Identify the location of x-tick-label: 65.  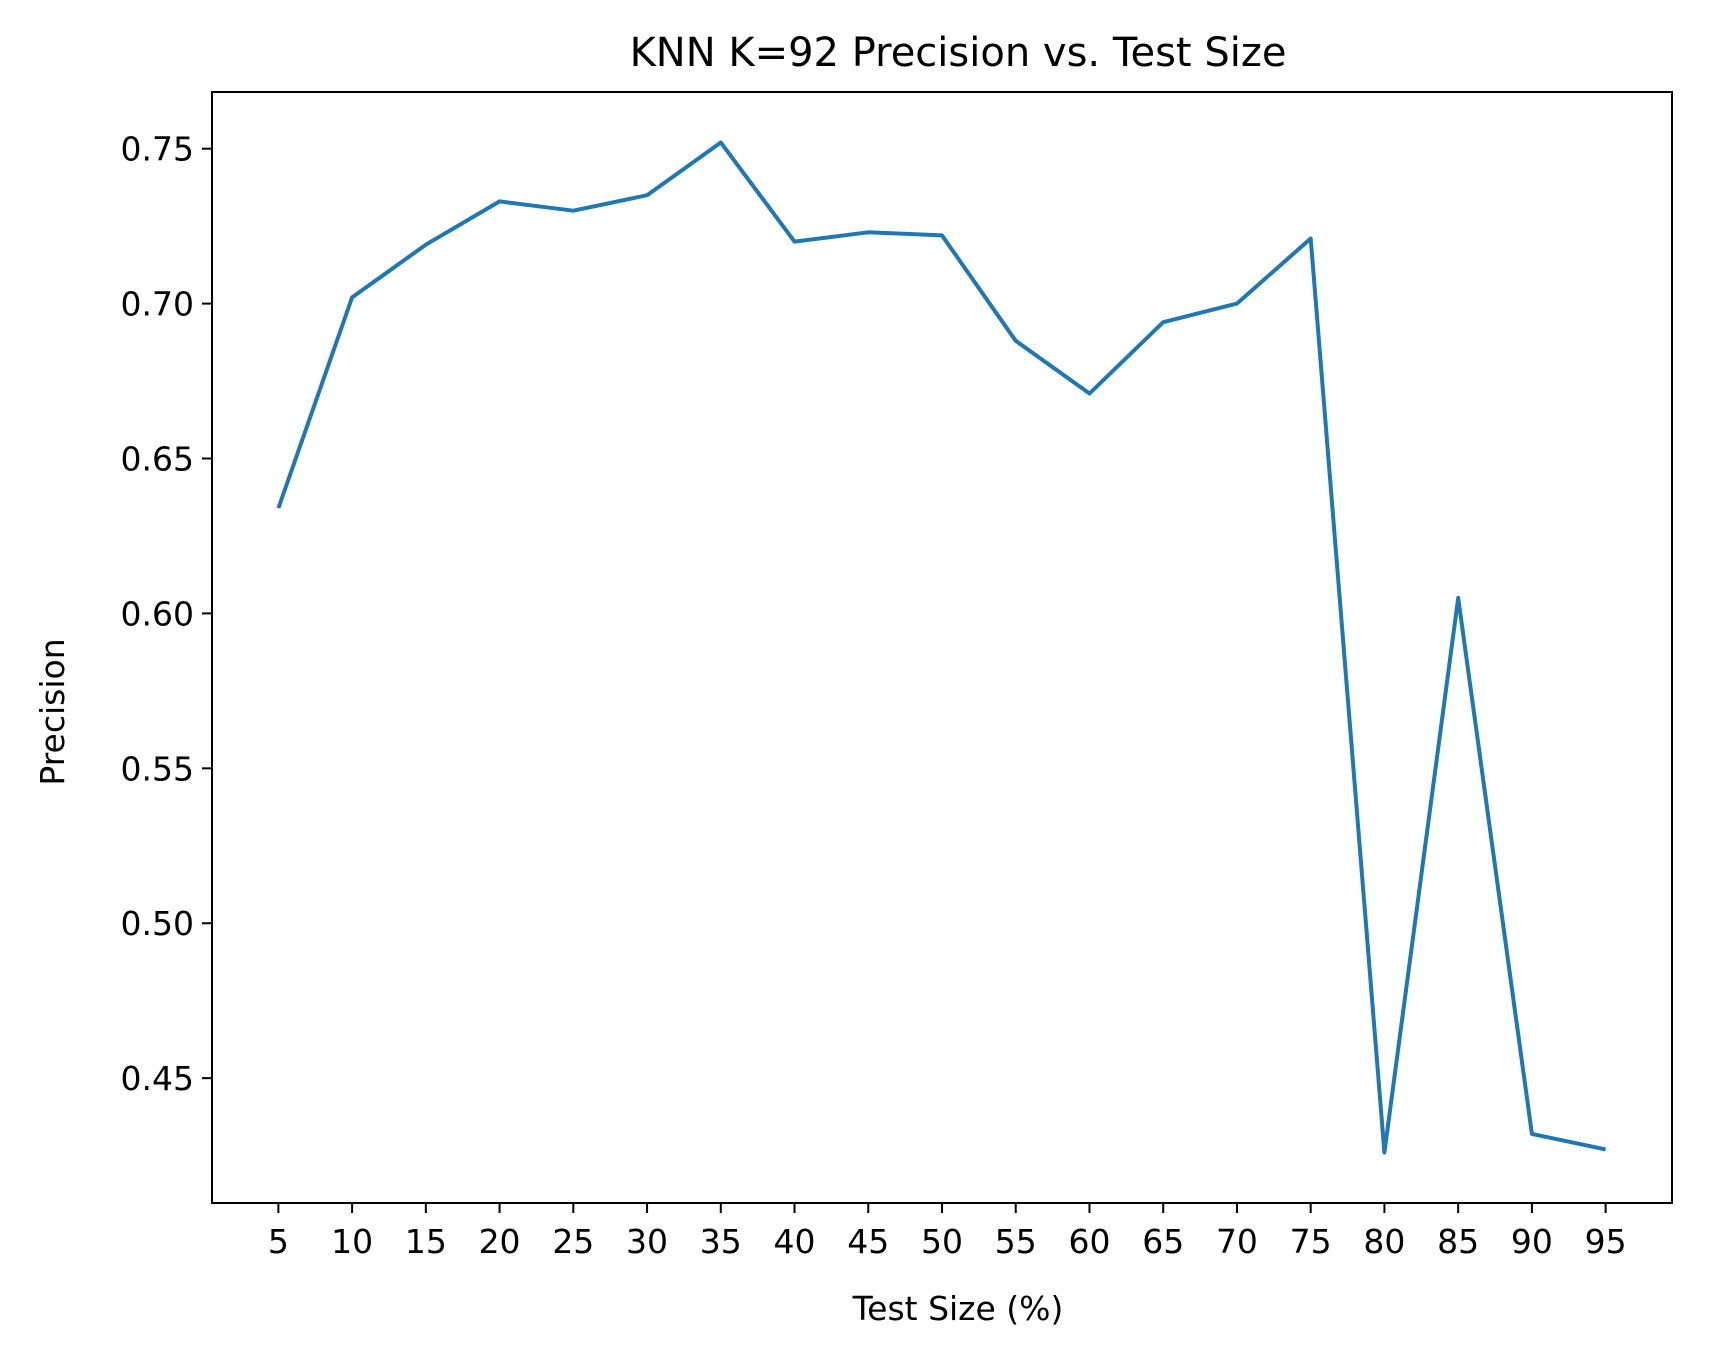
(1163, 1241).